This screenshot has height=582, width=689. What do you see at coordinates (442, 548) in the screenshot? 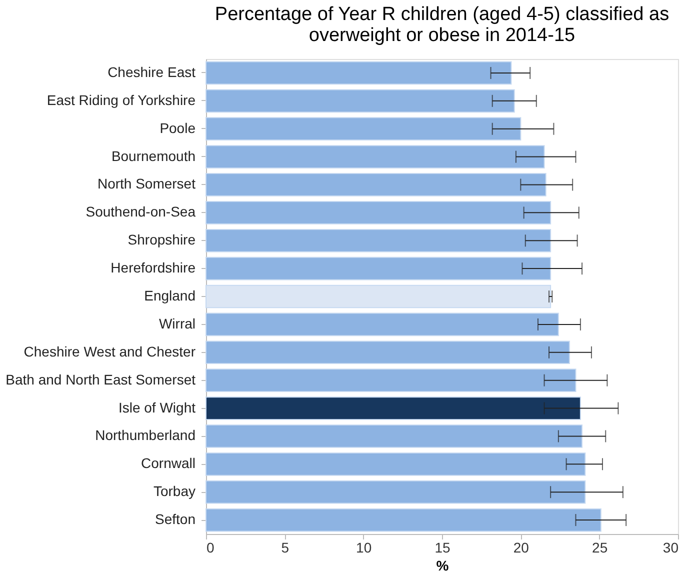
I see `x-tick-label: 15` at bounding box center [442, 548].